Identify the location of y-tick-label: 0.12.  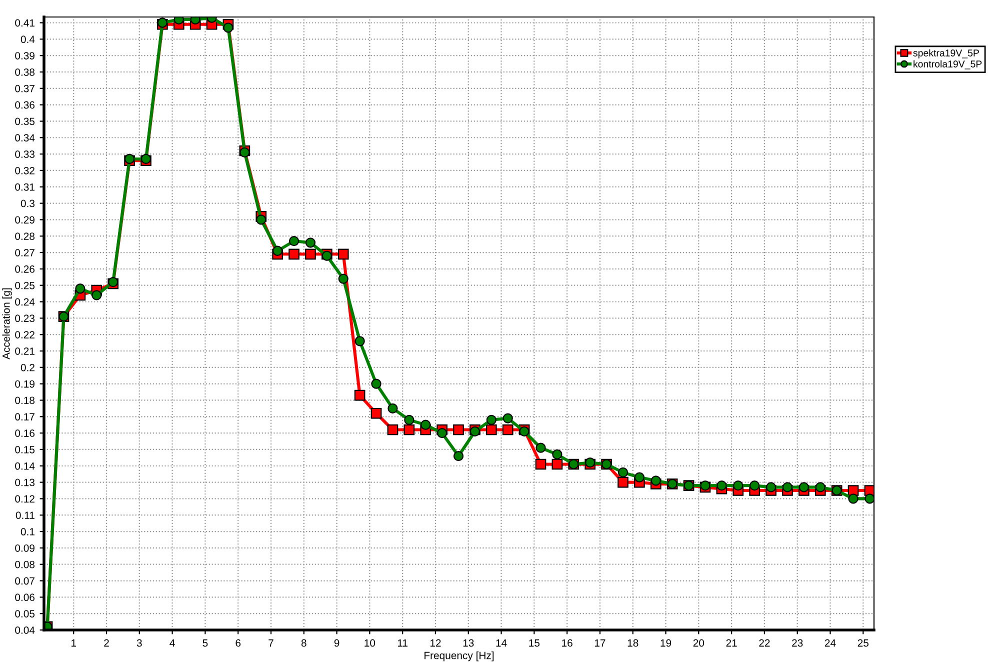
(24, 499).